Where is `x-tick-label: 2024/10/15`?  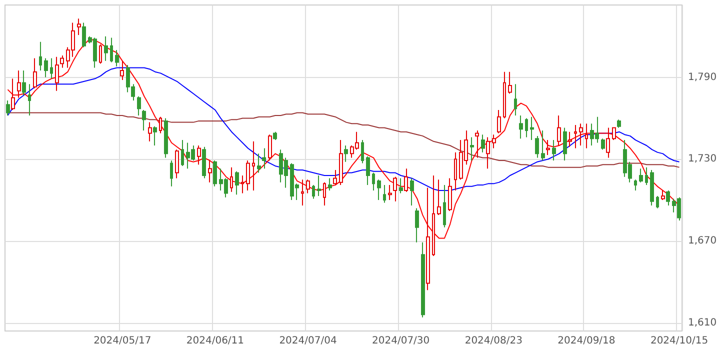
x-tick-label: 2024/10/15 is located at coordinates (679, 341).